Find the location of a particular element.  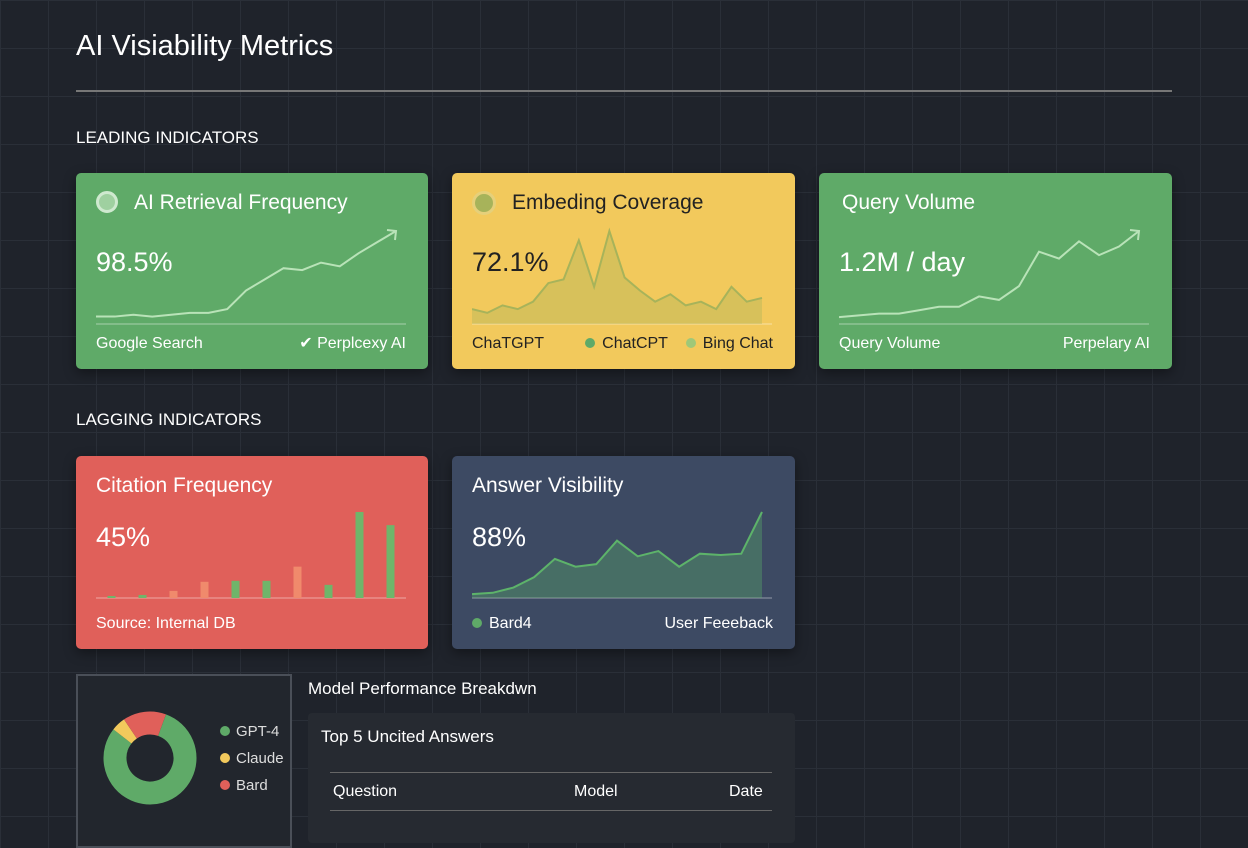

card-footer: ✔ Perplcexy AI is located at coordinates (352, 343).